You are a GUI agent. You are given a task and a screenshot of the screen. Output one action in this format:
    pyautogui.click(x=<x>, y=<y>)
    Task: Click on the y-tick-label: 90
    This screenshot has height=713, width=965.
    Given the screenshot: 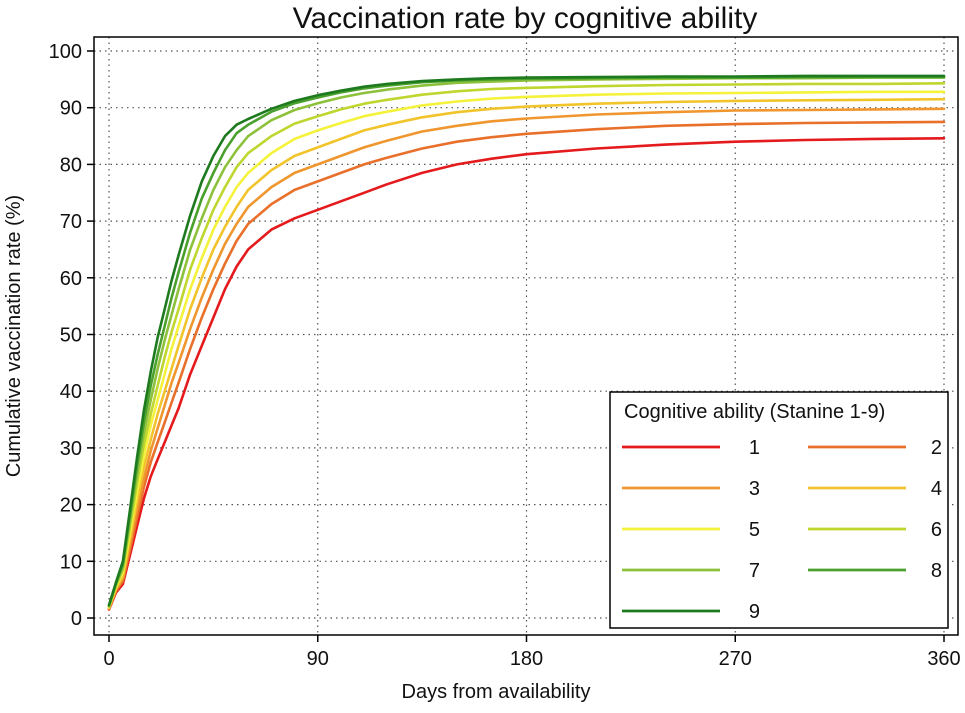 What is the action you would take?
    pyautogui.click(x=71, y=109)
    